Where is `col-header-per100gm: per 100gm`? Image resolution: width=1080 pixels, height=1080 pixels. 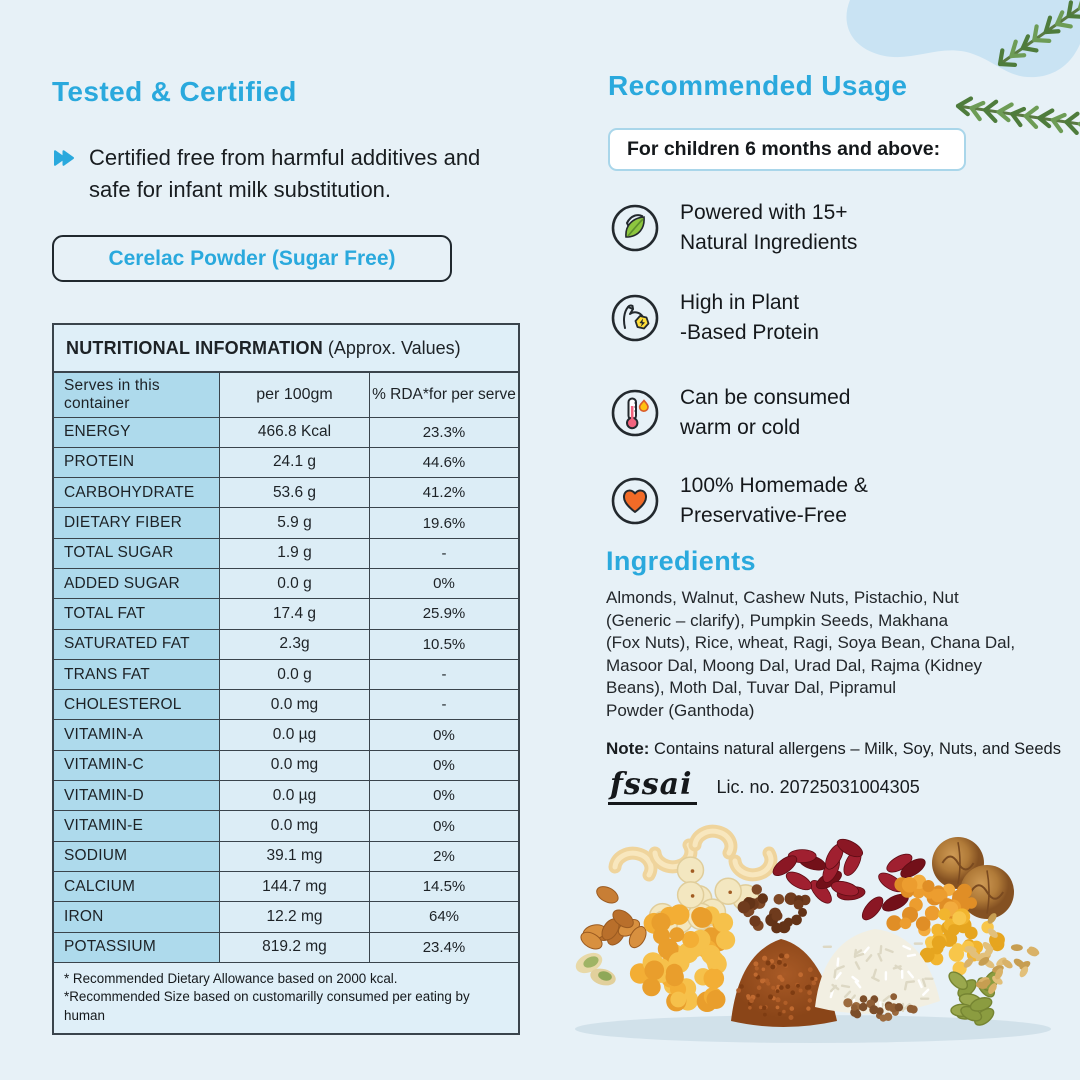
col-header-per100gm: per 100gm is located at coordinates (295, 395).